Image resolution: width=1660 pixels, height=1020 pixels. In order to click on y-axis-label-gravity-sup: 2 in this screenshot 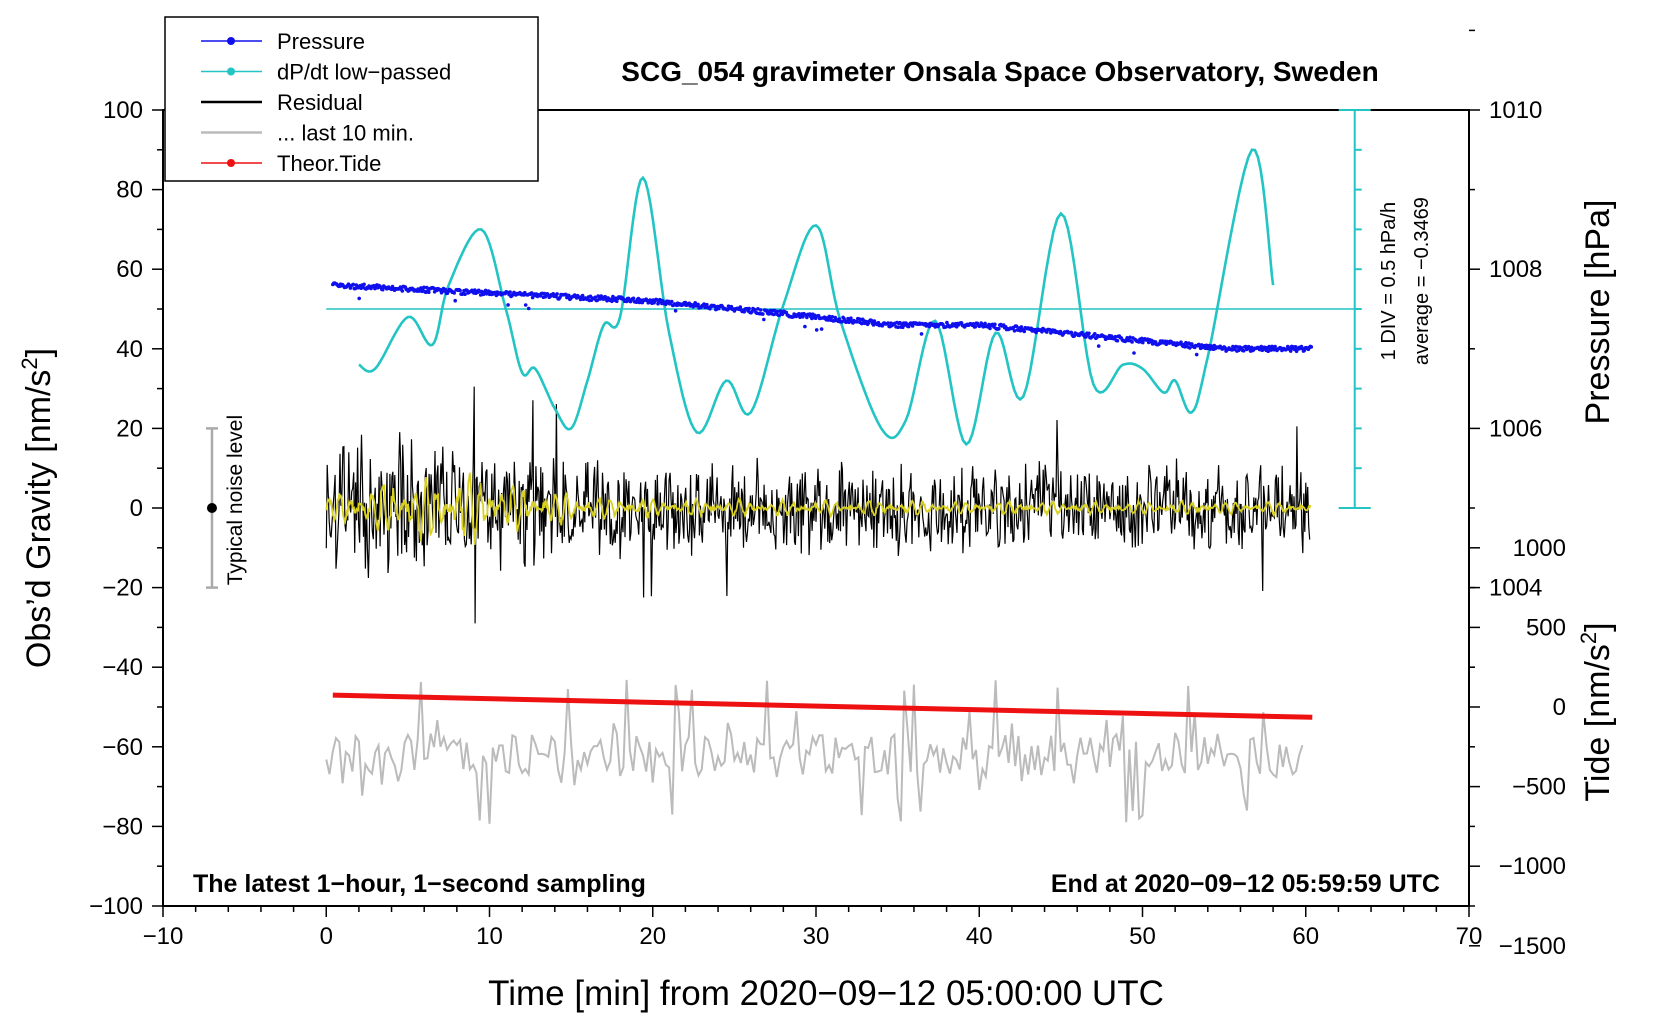, I will do `click(29, 363)`.